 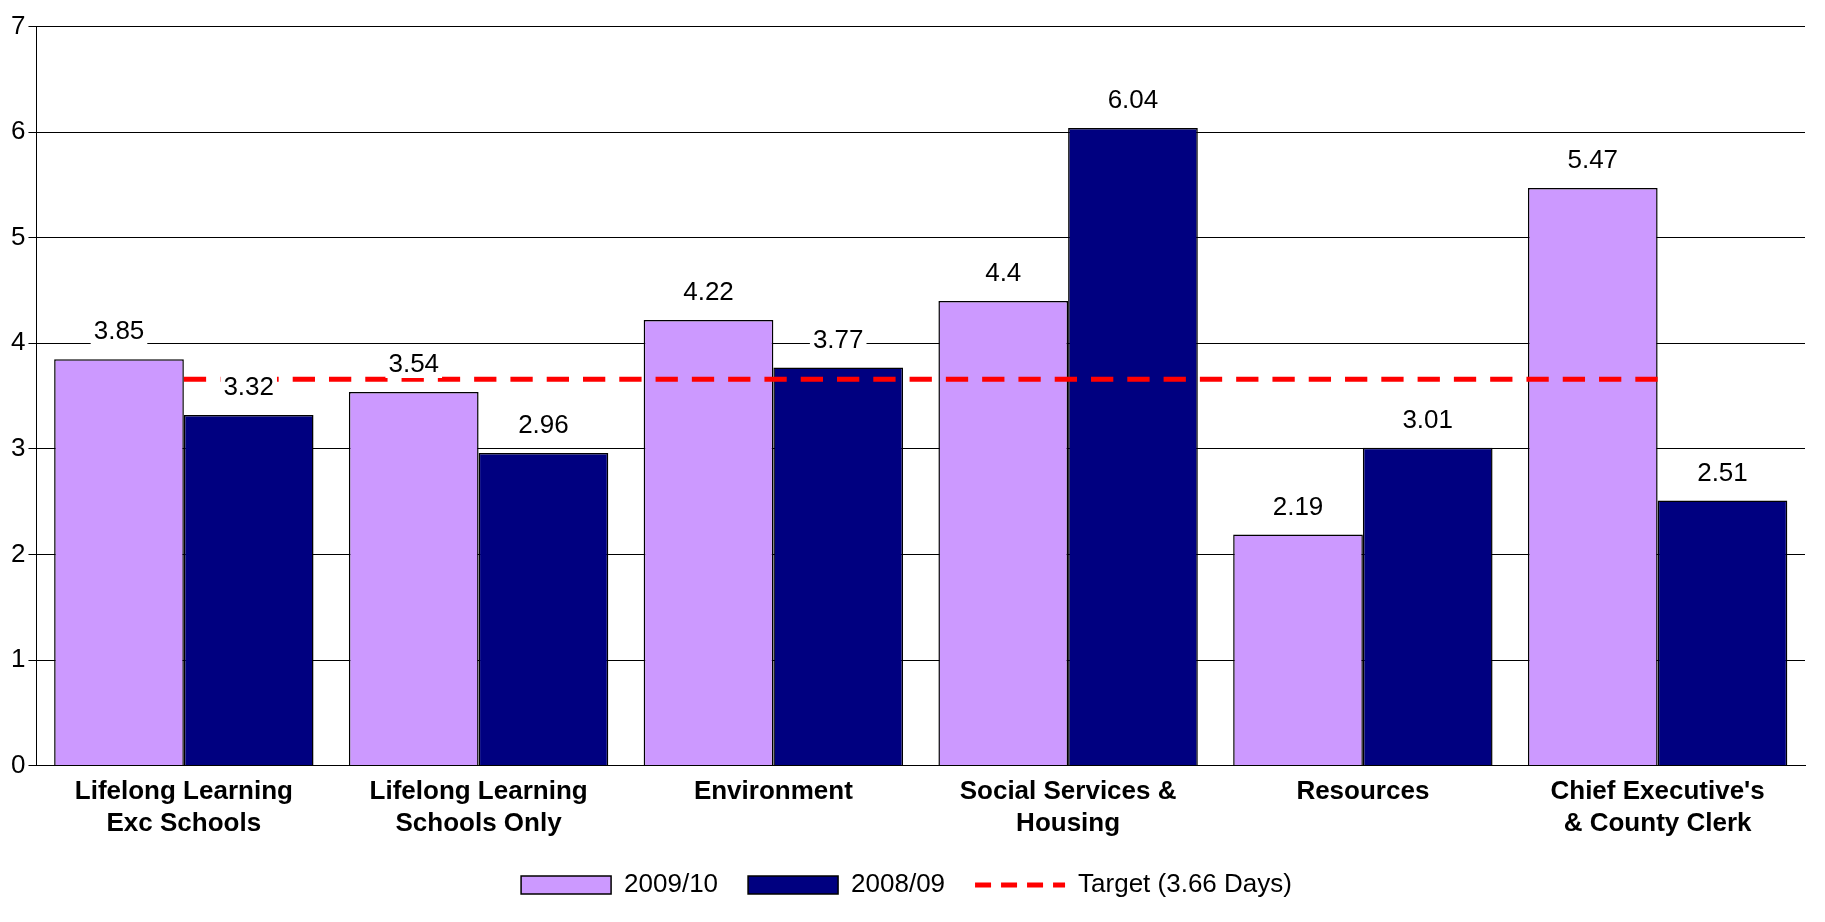 What do you see at coordinates (18, 24) in the screenshot?
I see `y-tick-label: 7` at bounding box center [18, 24].